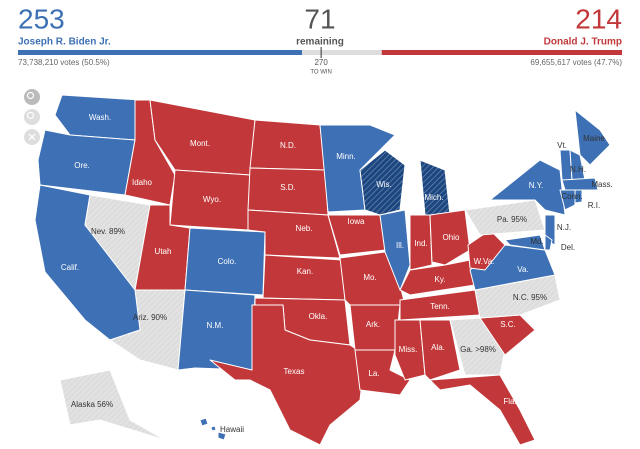 Image resolution: width=640 pixels, height=449 pixels. Describe the element at coordinates (512, 219) in the screenshot. I see `state-label: Pa. 95%` at that location.